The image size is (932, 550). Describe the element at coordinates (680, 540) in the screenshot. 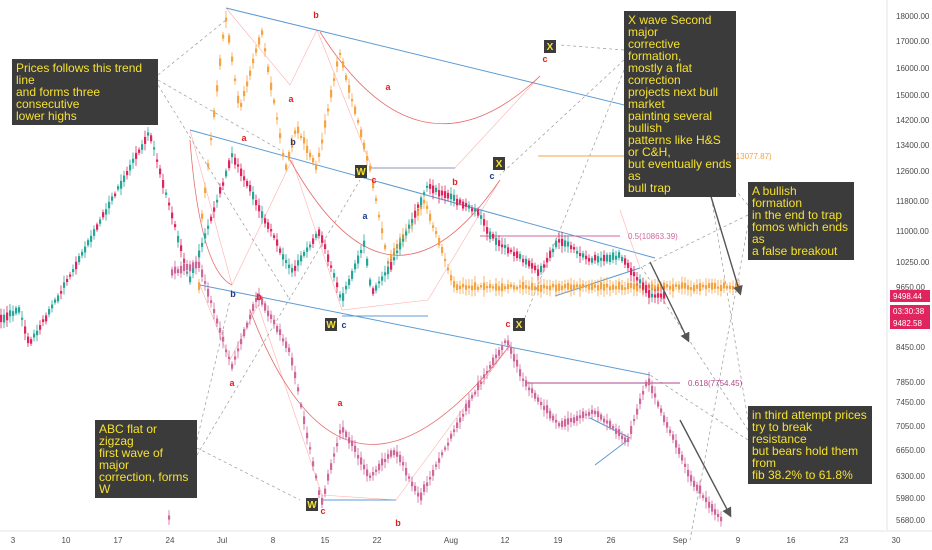

I see `time-tick-label: Sep` at that location.